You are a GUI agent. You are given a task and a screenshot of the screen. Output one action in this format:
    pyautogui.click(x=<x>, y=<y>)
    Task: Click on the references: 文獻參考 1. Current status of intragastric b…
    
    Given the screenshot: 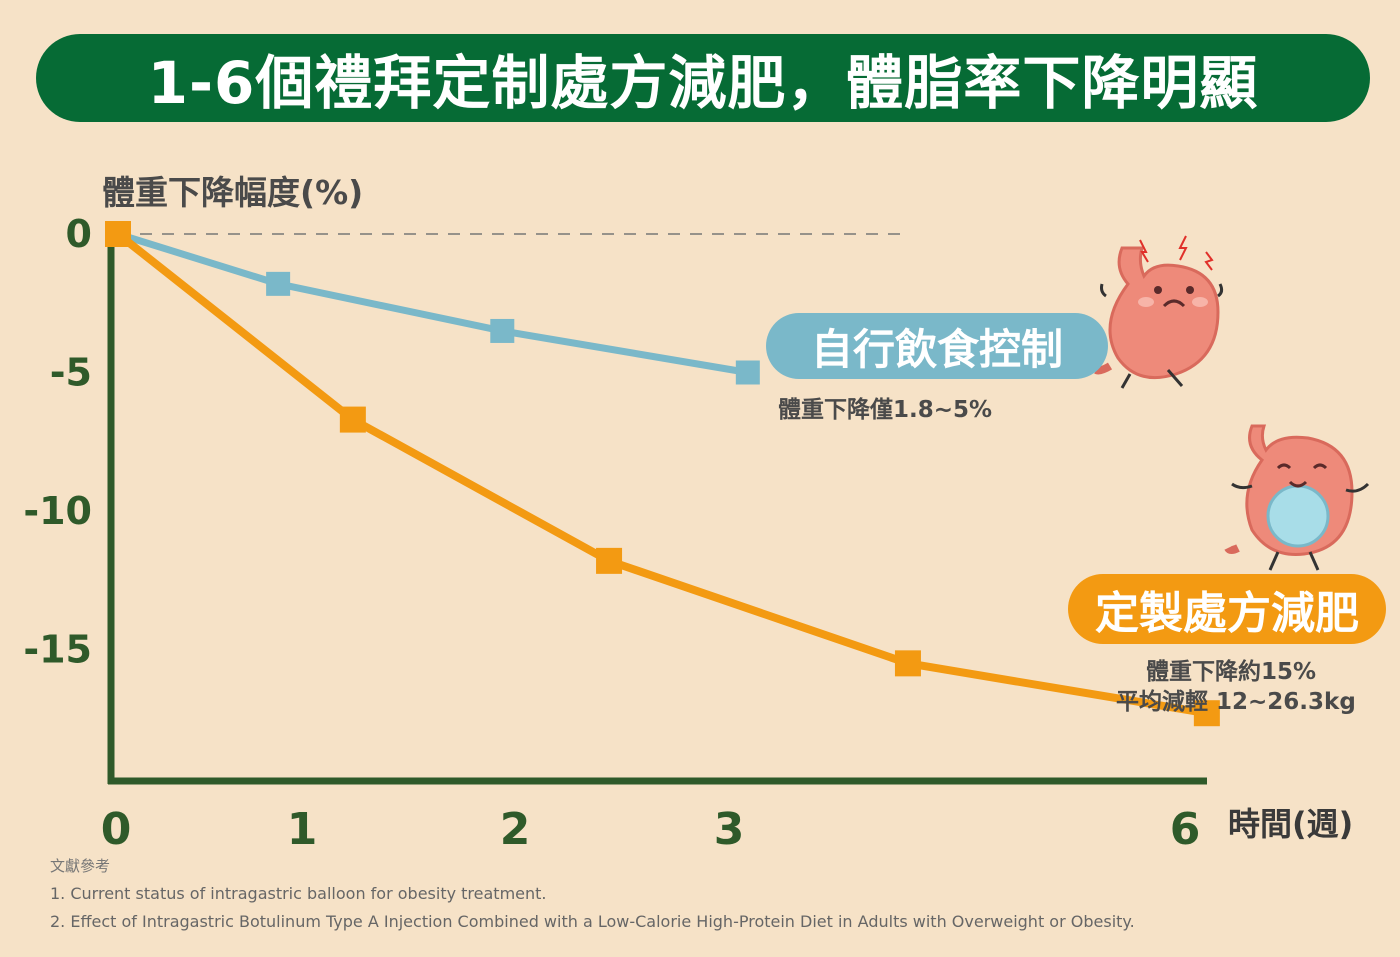 What is the action you would take?
    pyautogui.click(x=592, y=894)
    